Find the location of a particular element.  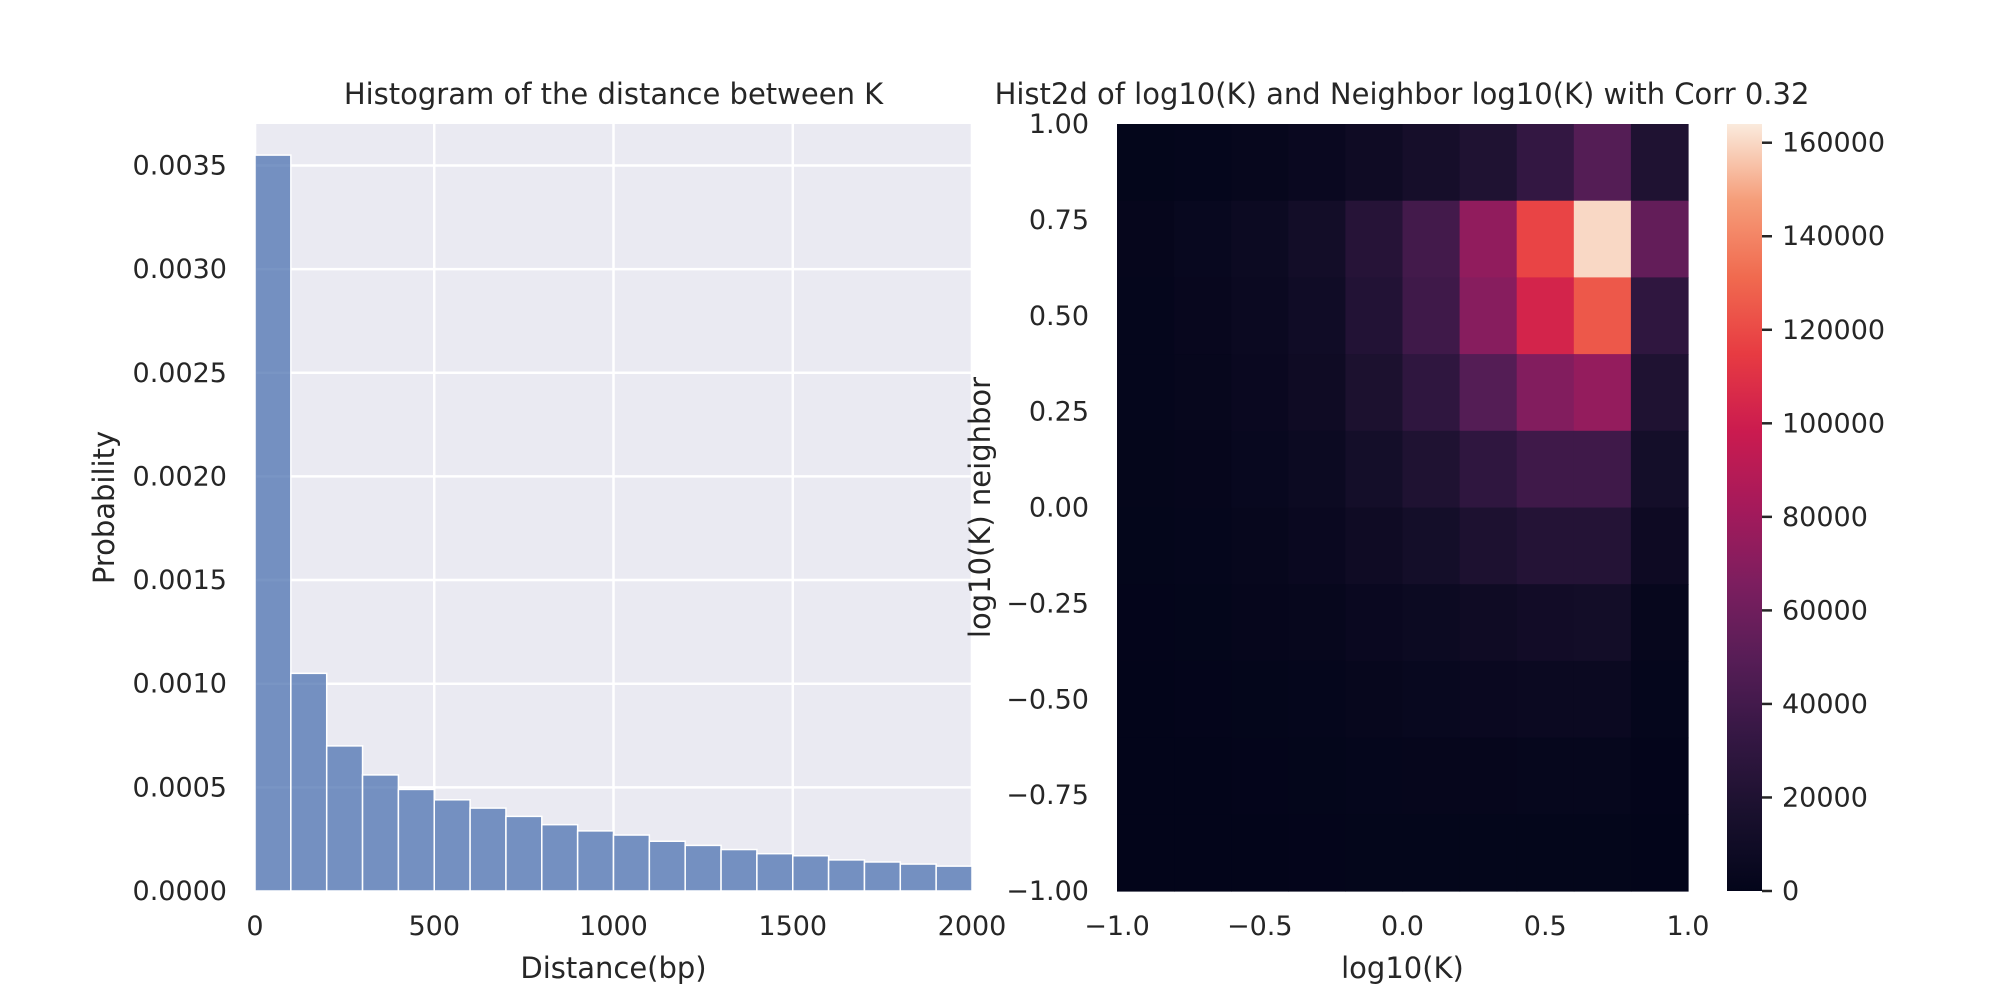

histogram-x-ticks: 0 500 1000 1500 2000 is located at coordinates (626, 926).